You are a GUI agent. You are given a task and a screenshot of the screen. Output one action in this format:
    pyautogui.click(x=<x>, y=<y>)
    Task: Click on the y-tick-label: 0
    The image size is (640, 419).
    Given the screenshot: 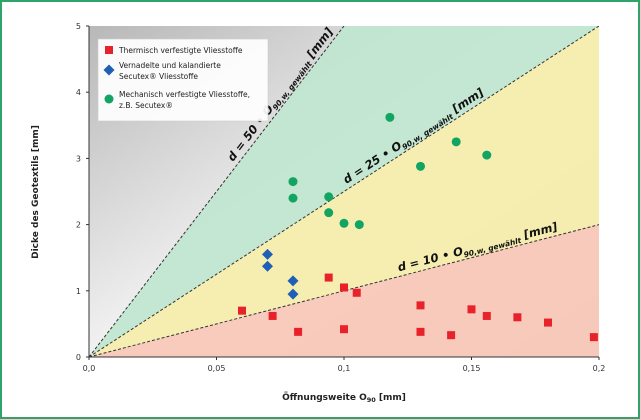 What is the action you would take?
    pyautogui.click(x=78, y=357)
    